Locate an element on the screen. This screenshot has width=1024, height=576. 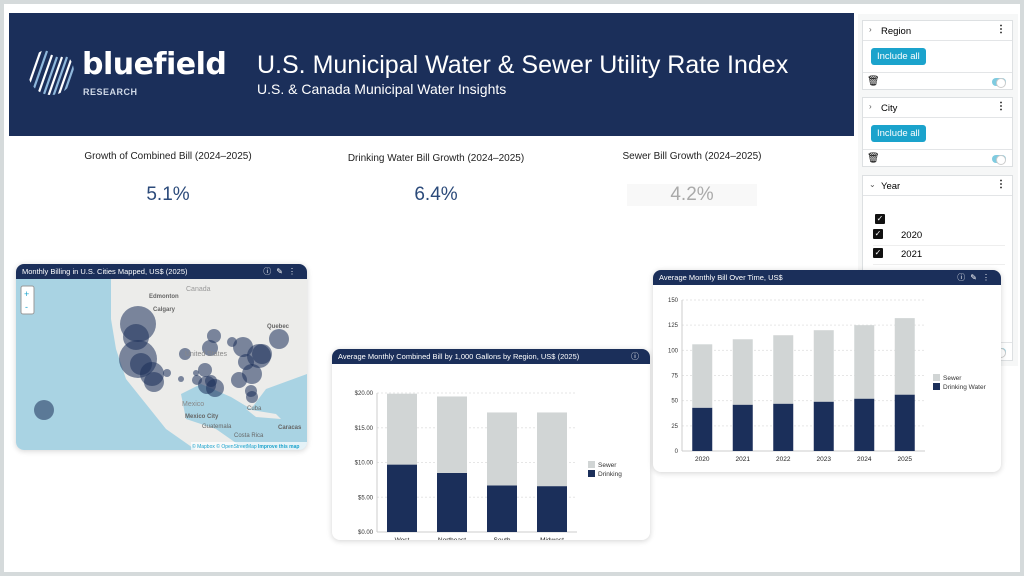
x-tick-label: 2023 is located at coordinates (824, 459).